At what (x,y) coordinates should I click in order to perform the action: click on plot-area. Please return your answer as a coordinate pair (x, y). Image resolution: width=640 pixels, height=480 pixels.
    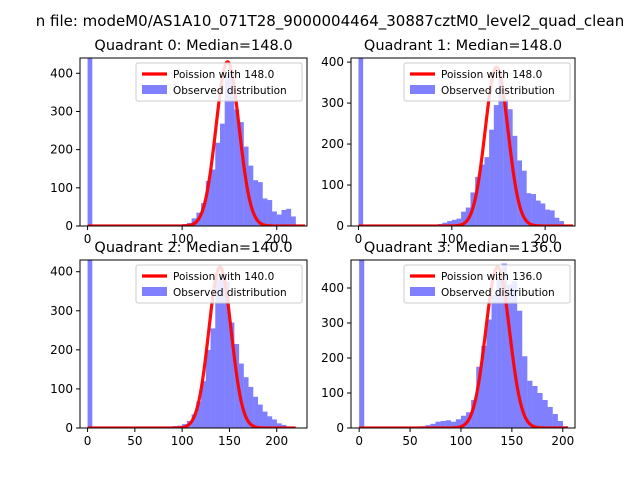
    Looking at the image, I should click on (463, 344).